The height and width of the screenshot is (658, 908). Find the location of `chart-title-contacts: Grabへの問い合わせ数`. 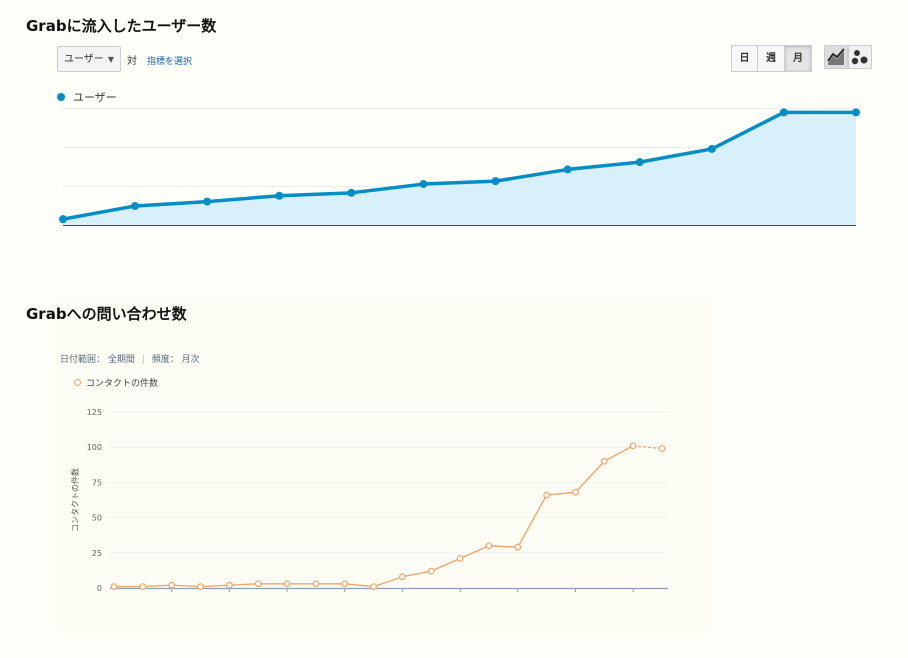

chart-title-contacts: Grabへの問い合わせ数 is located at coordinates (106, 314).